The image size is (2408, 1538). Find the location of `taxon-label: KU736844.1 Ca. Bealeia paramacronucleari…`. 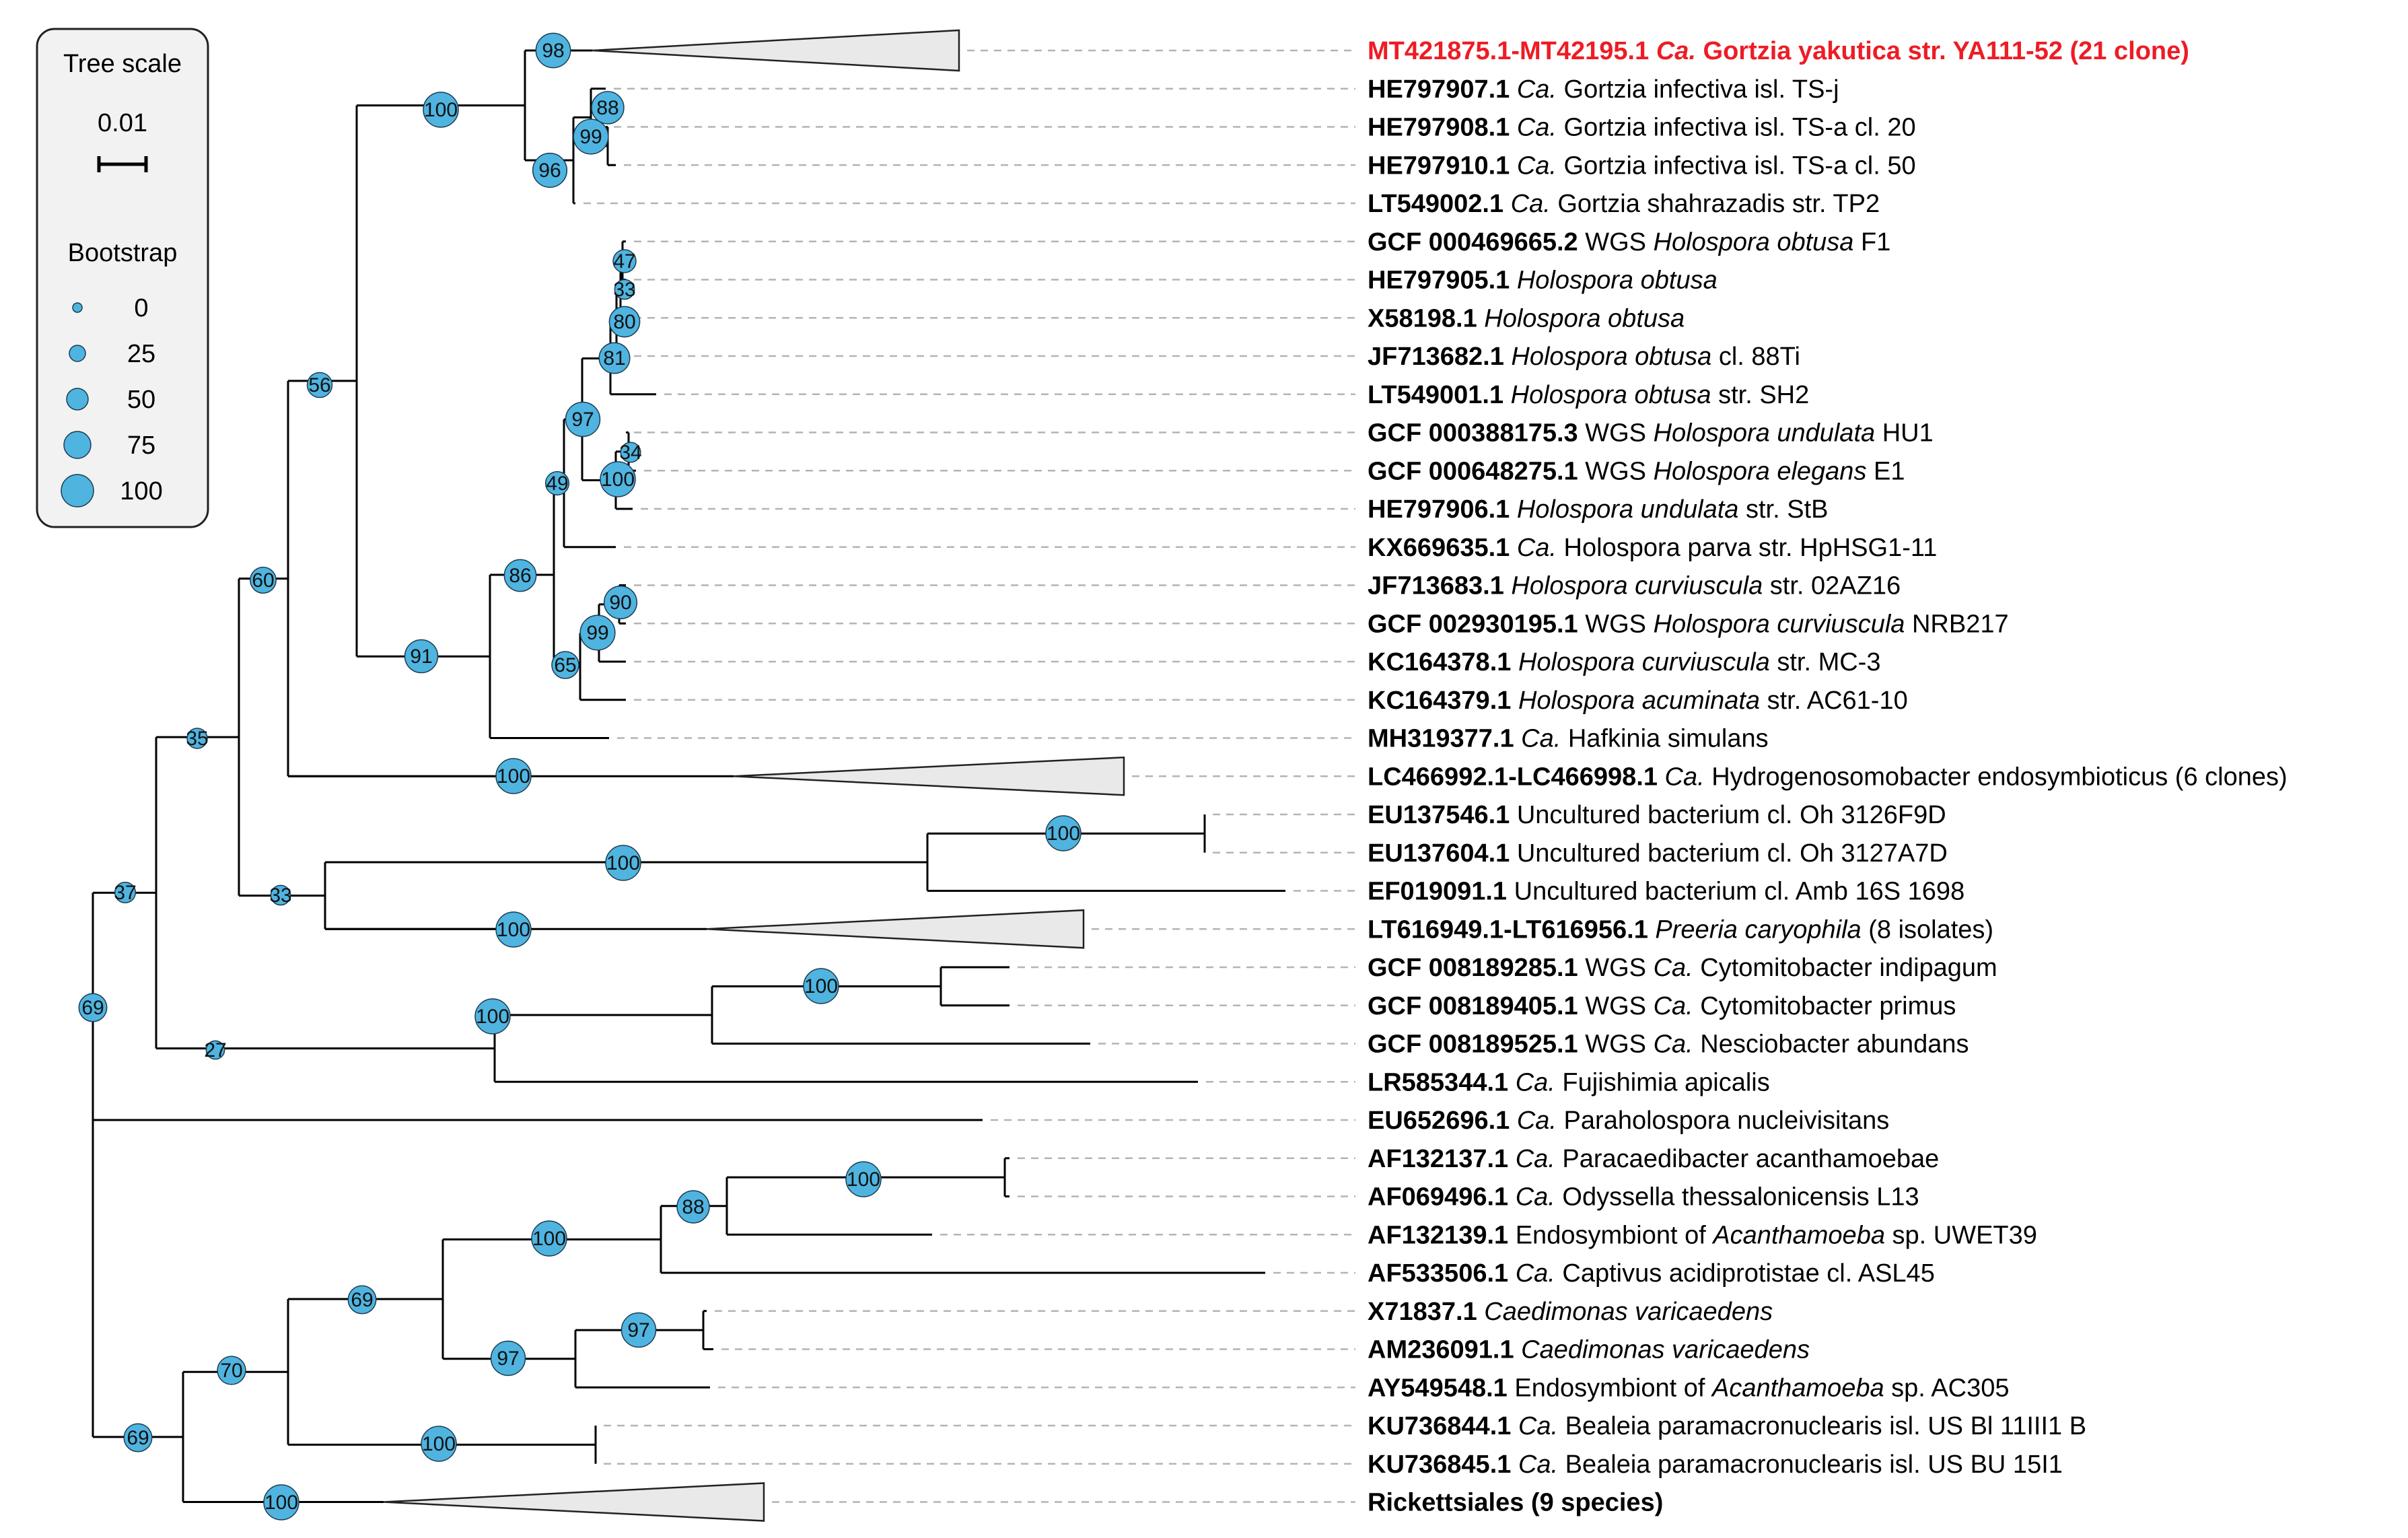

taxon-label: KU736844.1 Ca. Bealeia paramacronucleari… is located at coordinates (1727, 1426).